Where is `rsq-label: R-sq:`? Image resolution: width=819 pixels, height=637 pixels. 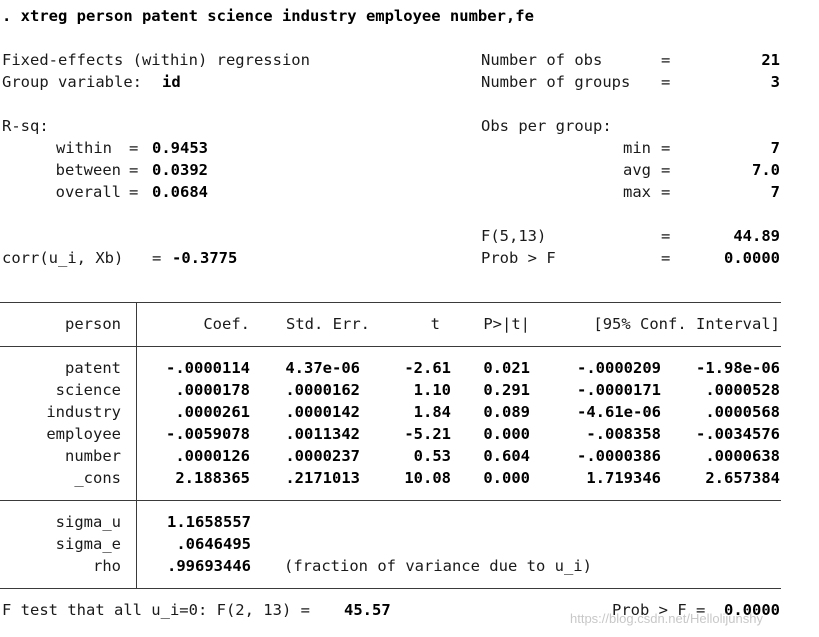
rsq-label: R-sq: is located at coordinates (25, 126).